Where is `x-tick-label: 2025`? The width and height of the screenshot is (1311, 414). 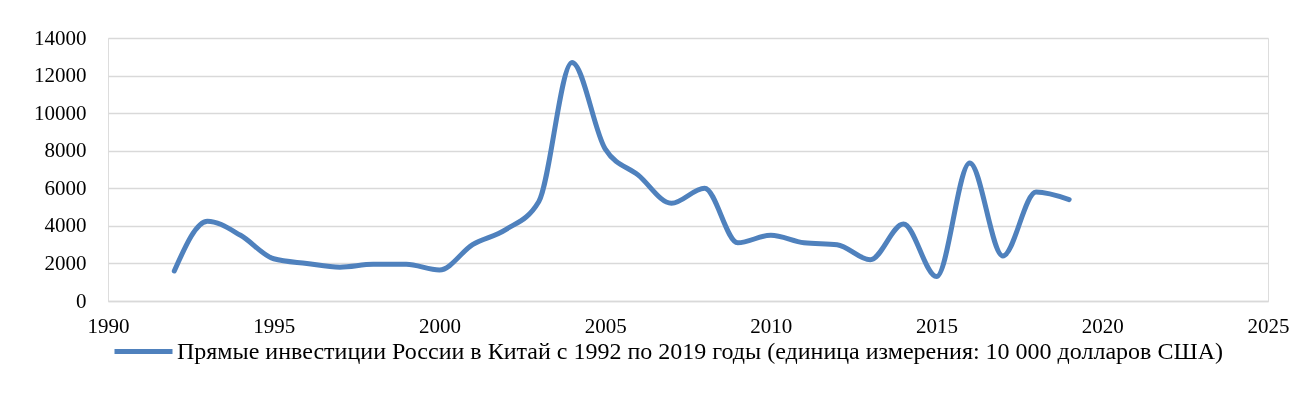 x-tick-label: 2025 is located at coordinates (1268, 325).